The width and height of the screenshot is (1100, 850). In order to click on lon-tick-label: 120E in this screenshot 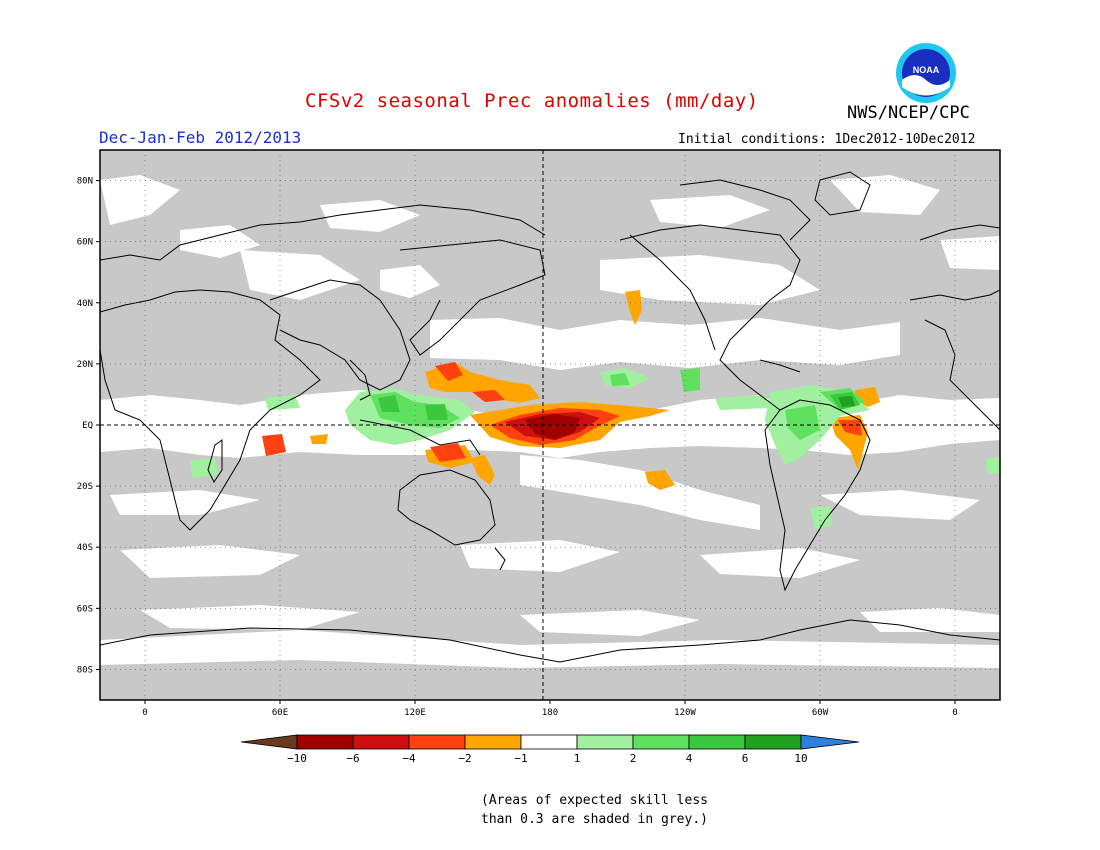, I will do `click(415, 713)`.